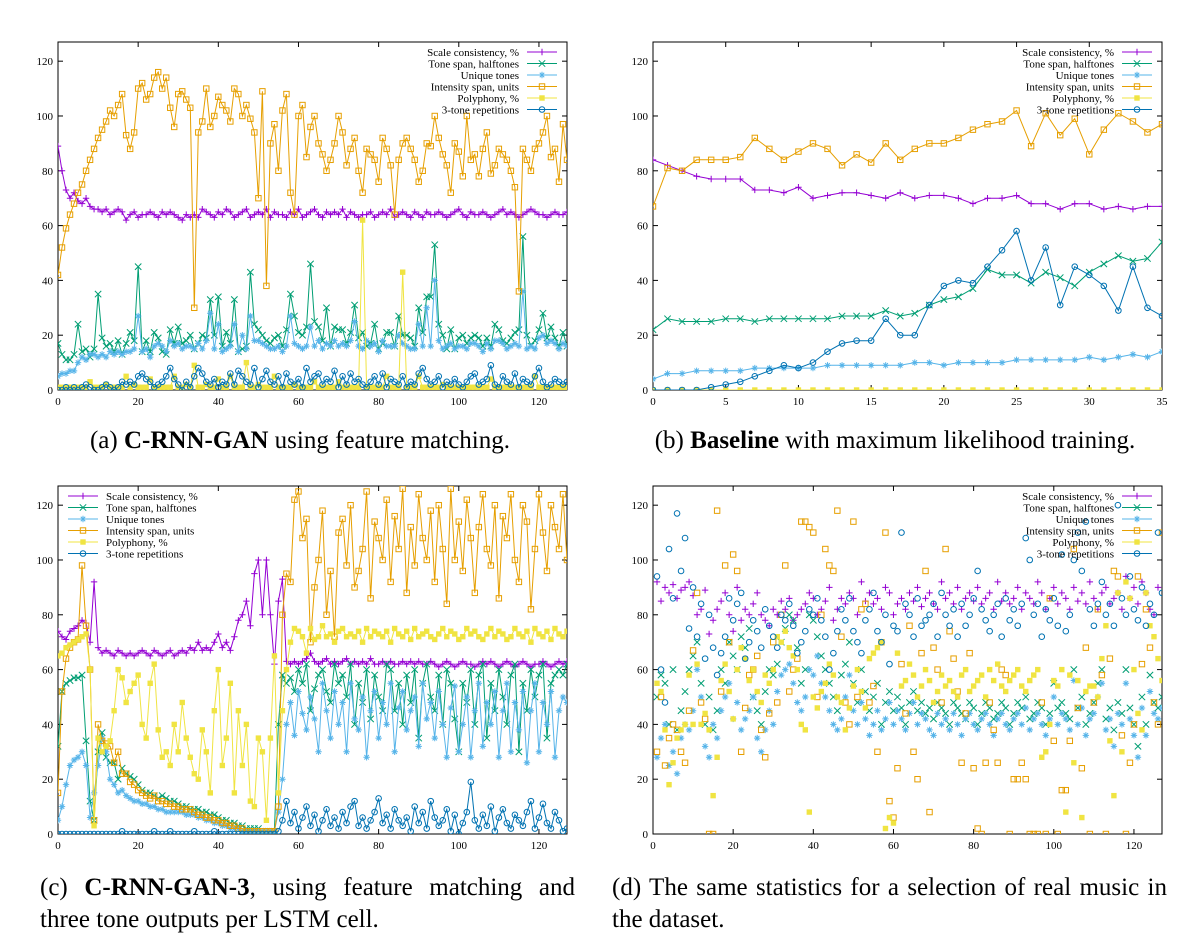 This screenshot has width=1200, height=949. What do you see at coordinates (196, 440) in the screenshot?
I see `caption-a-bold: C-RNN-GAN` at bounding box center [196, 440].